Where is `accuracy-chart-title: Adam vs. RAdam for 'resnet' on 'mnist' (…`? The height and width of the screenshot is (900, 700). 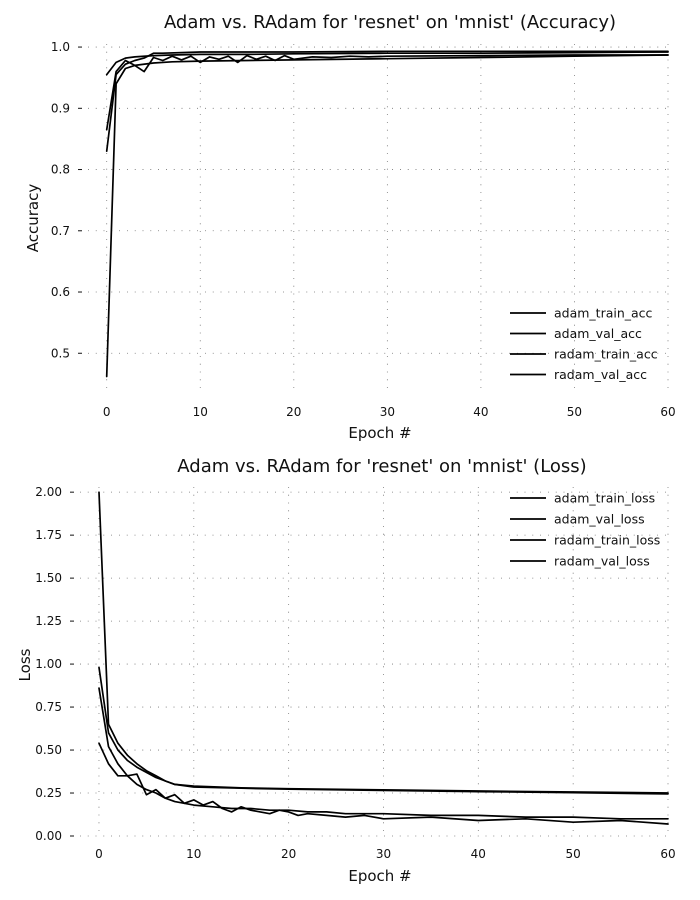
accuracy-chart-title: Adam vs. RAdam for 'resnet' on 'mnist' (… is located at coordinates (390, 22).